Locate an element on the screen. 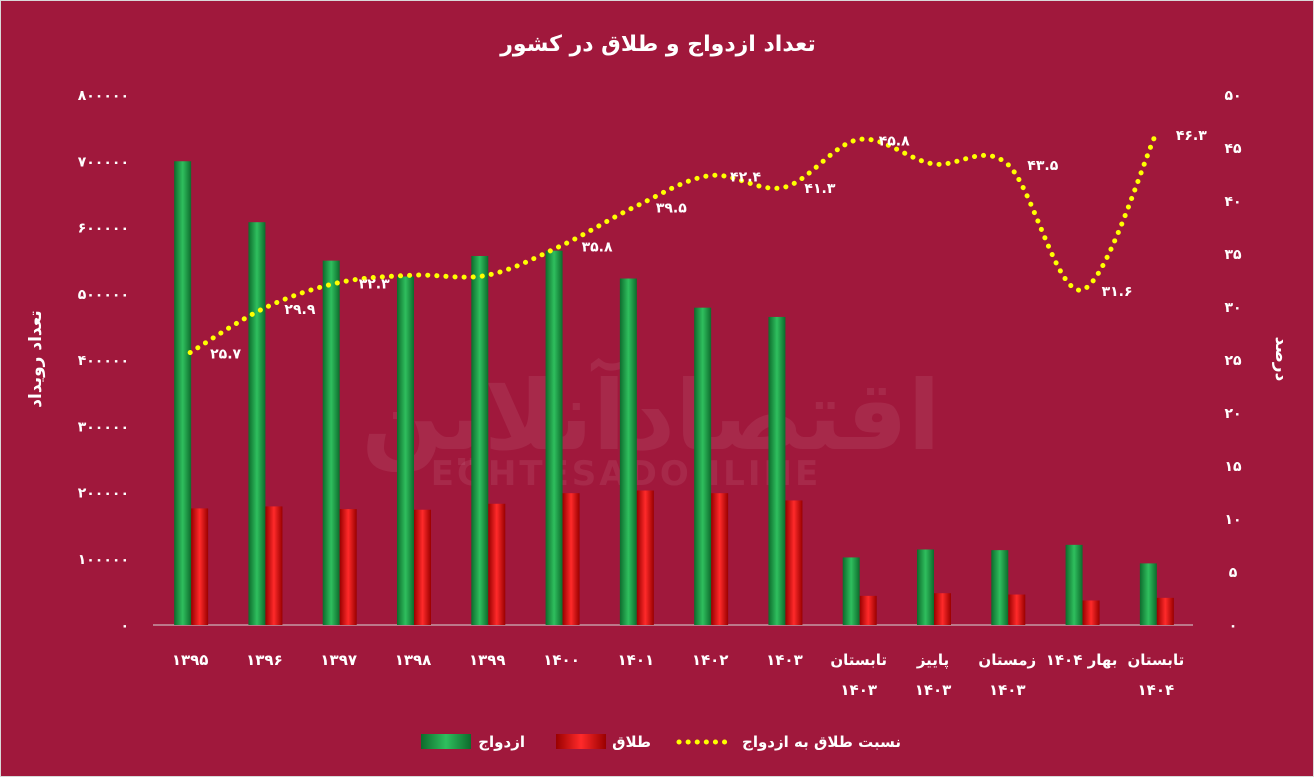 The image size is (1314, 777). ratio-data-label: ۴۳.۵ is located at coordinates (1042, 166).